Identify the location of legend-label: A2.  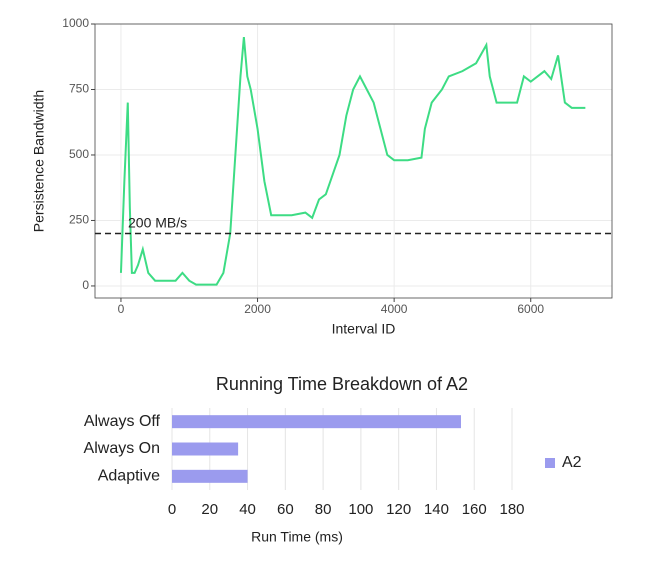
(572, 462).